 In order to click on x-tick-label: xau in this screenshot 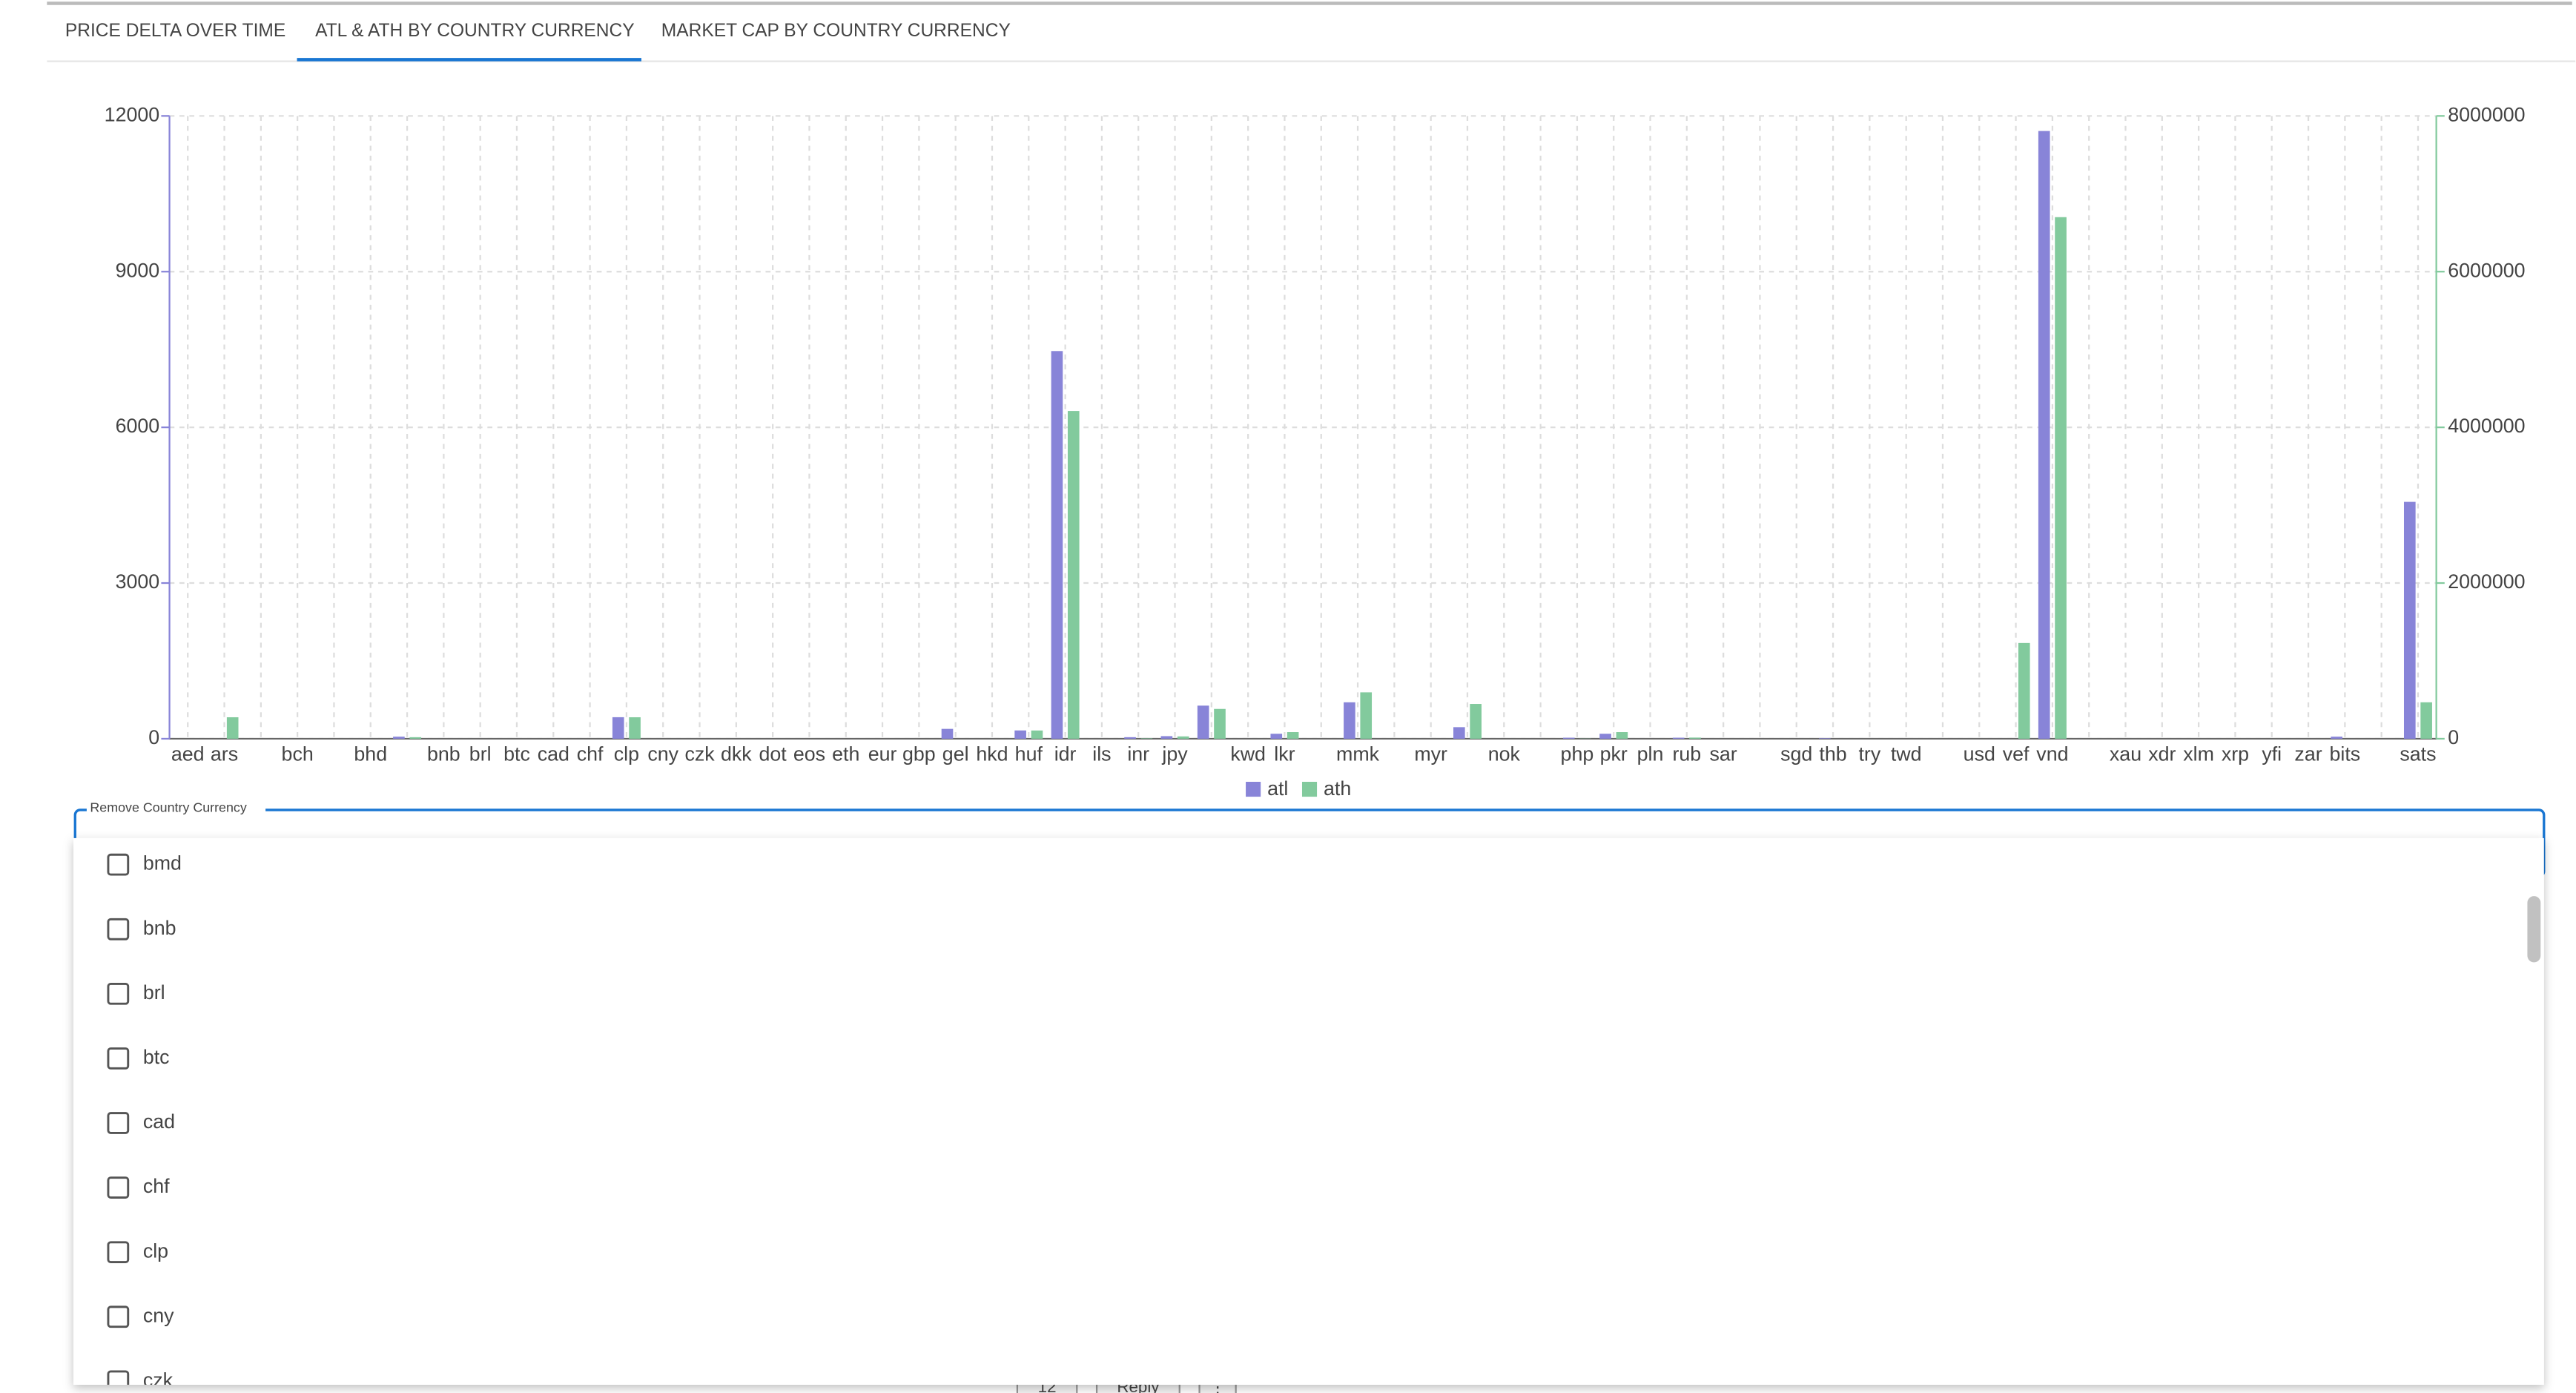, I will do `click(2125, 753)`.